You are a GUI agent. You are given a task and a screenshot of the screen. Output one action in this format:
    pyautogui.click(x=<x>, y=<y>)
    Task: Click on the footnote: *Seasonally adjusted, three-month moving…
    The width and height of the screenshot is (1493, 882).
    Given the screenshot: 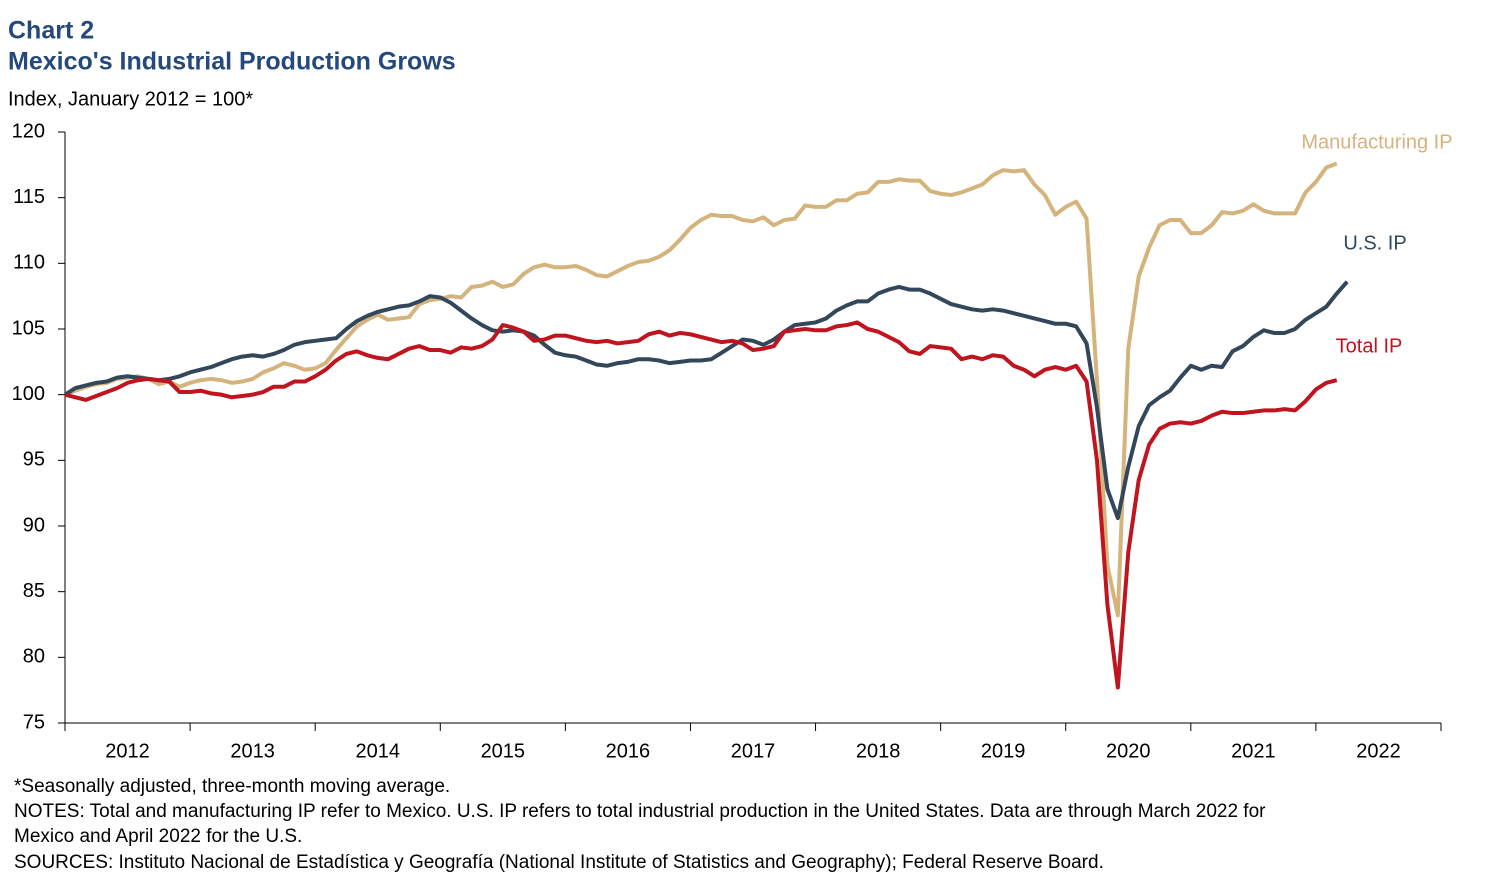 What is the action you would take?
    pyautogui.click(x=232, y=786)
    